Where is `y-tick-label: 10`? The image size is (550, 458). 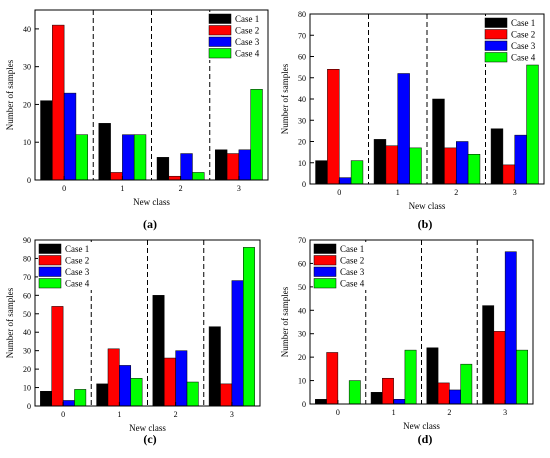
y-tick-label: 10 is located at coordinates (302, 163).